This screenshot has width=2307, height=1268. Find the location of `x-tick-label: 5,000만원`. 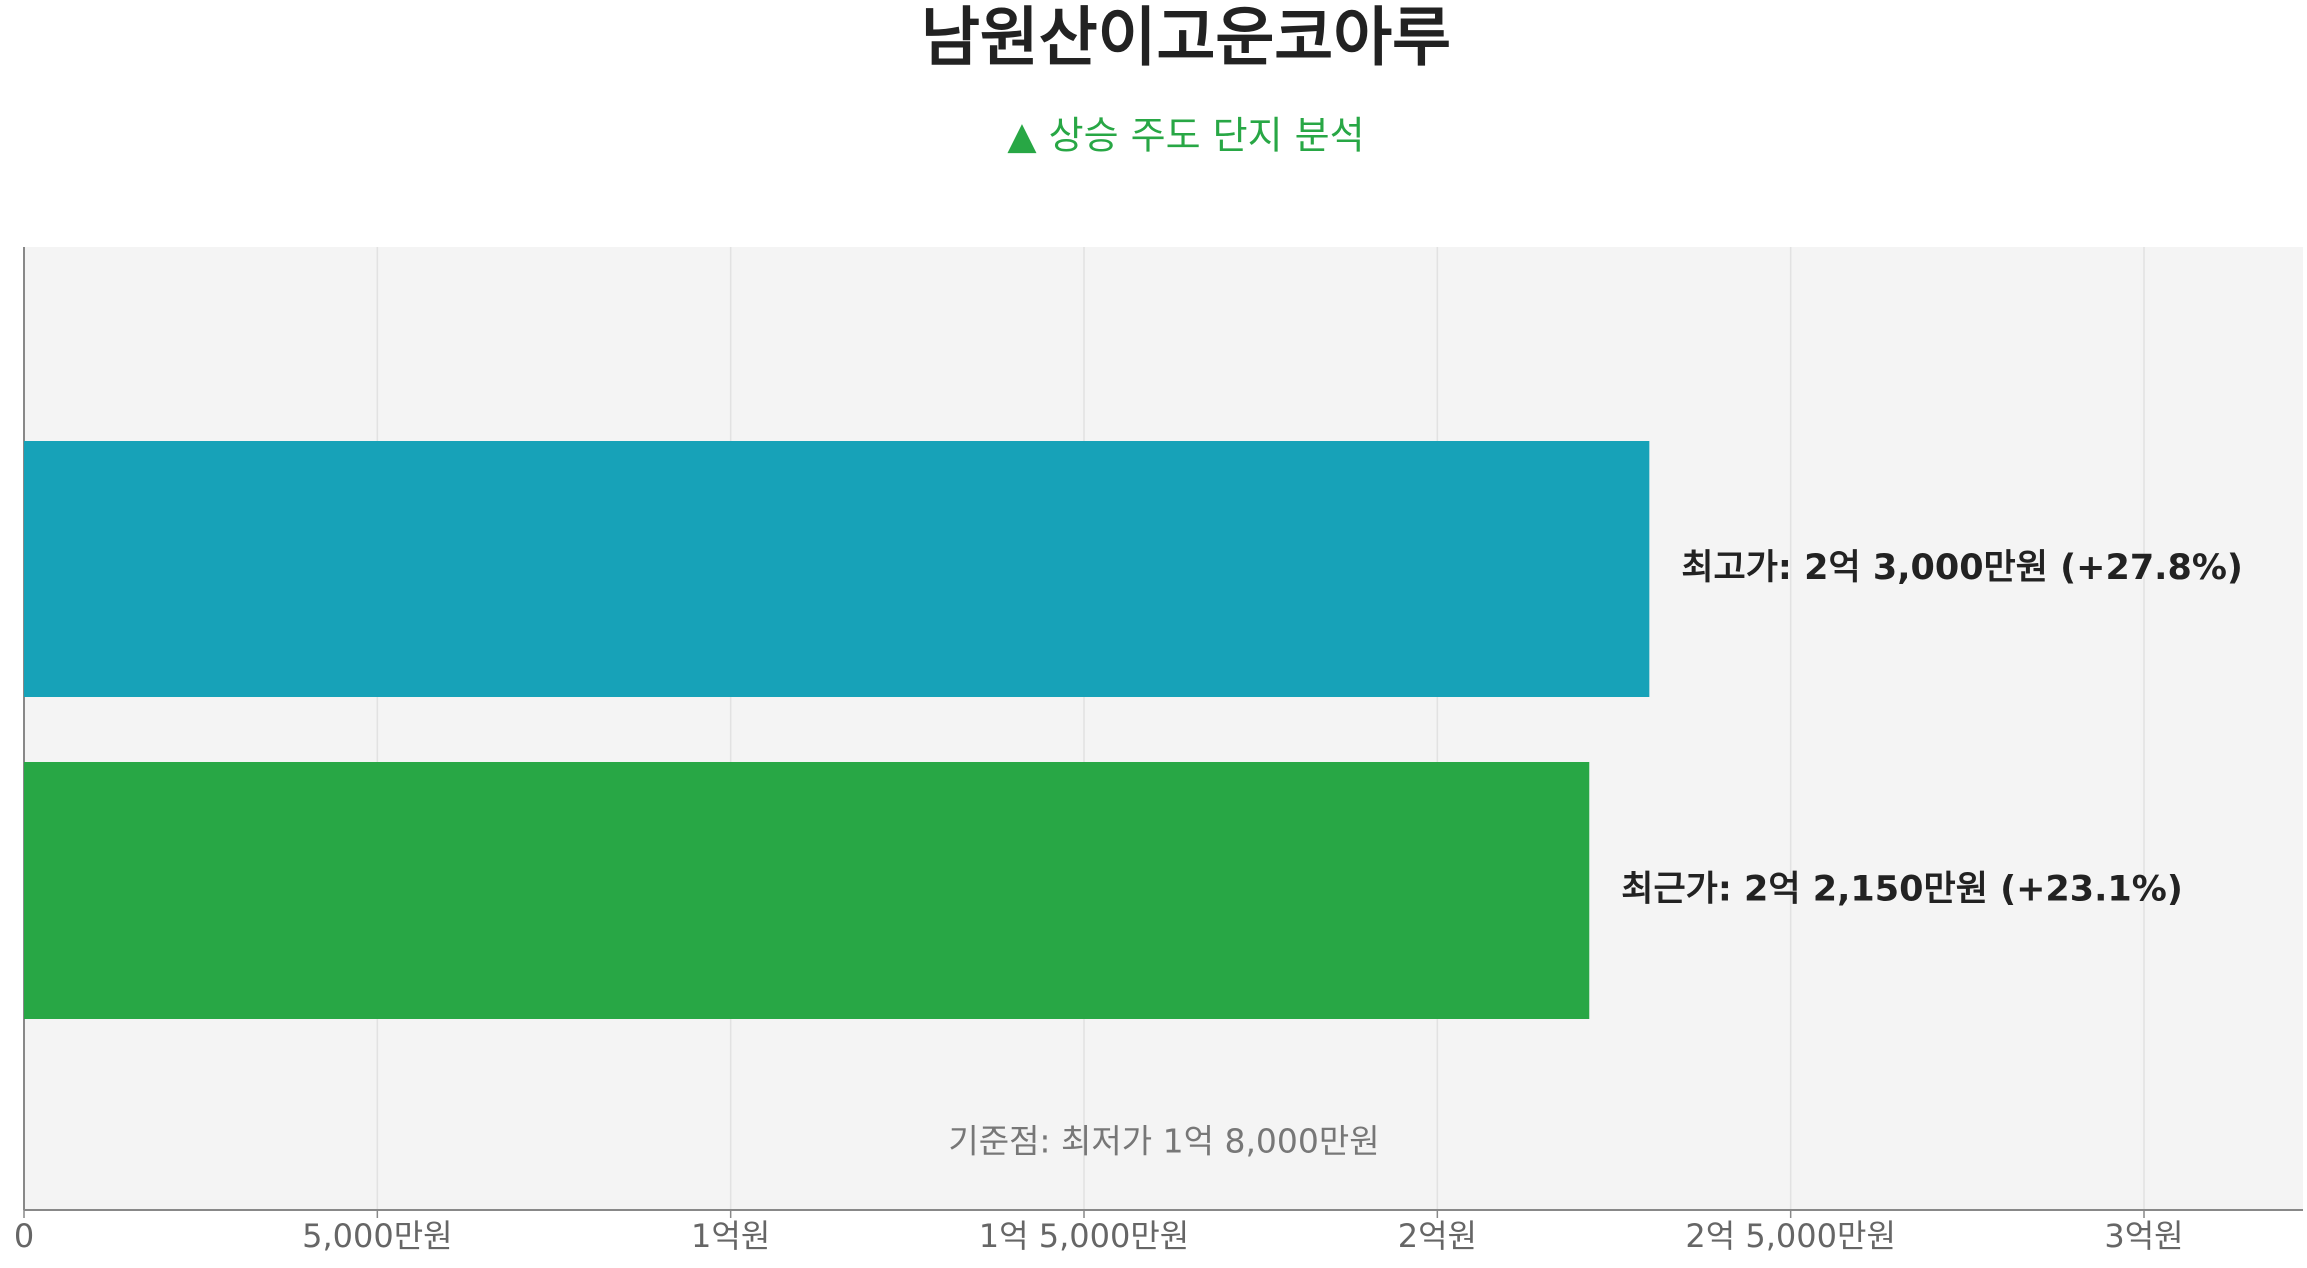

x-tick-label: 5,000만원 is located at coordinates (377, 1236).